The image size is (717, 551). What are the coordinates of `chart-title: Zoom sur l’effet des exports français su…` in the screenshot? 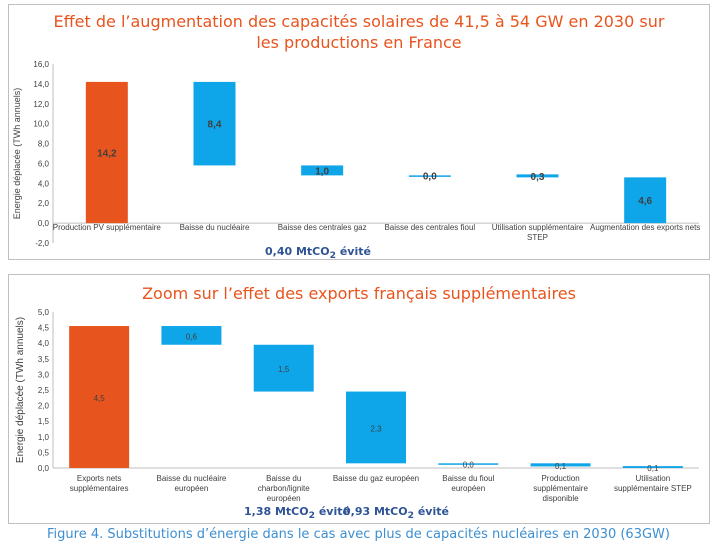 It's located at (359, 293).